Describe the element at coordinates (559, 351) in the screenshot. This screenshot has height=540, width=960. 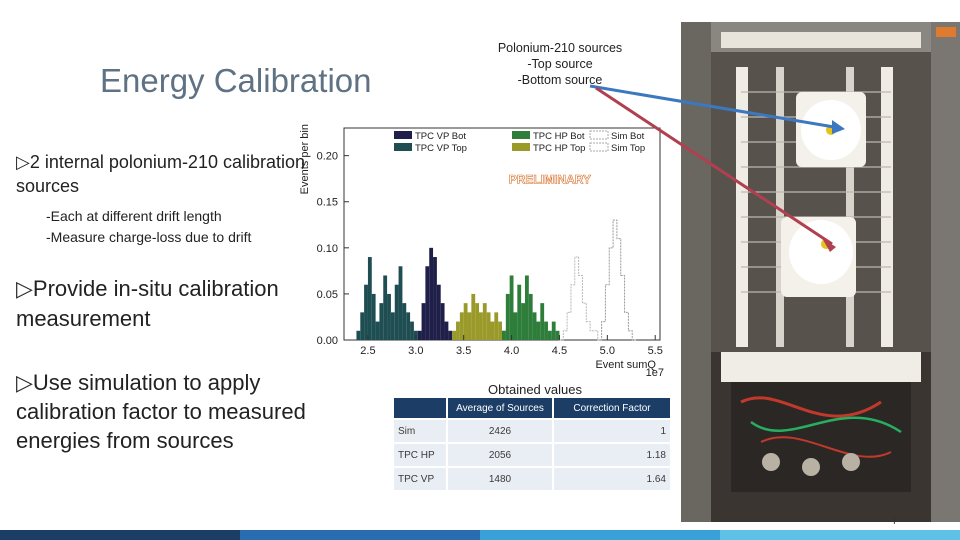
I see `x-tick-label: 4.5` at that location.